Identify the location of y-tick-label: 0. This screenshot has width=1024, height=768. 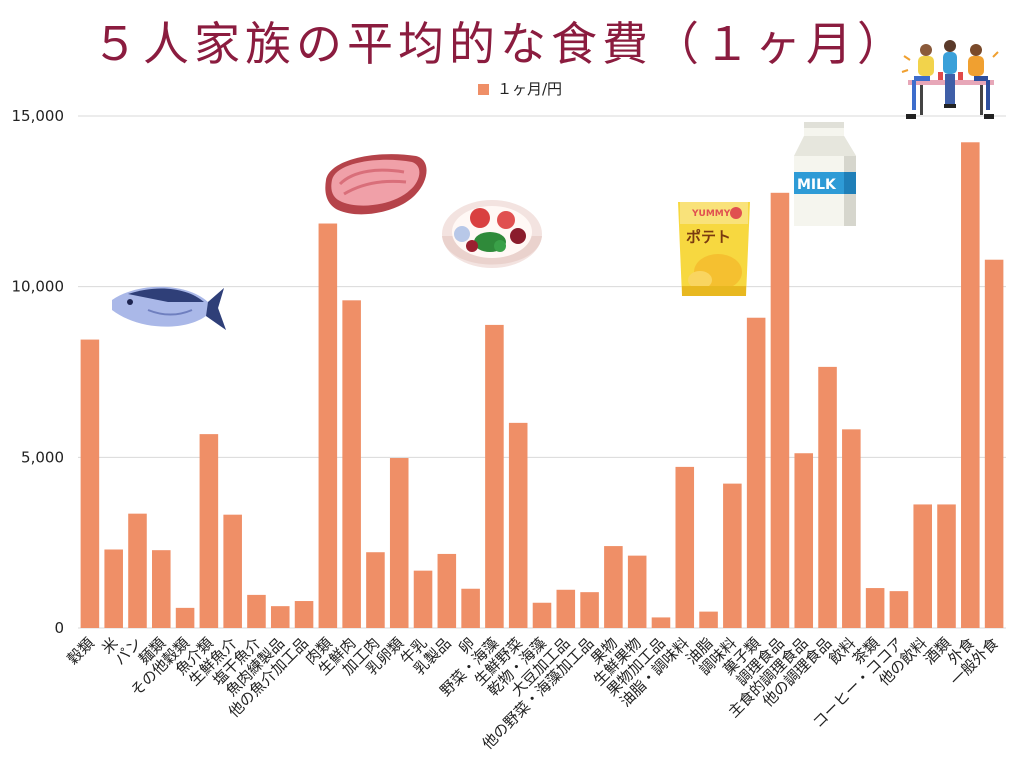
(59, 628).